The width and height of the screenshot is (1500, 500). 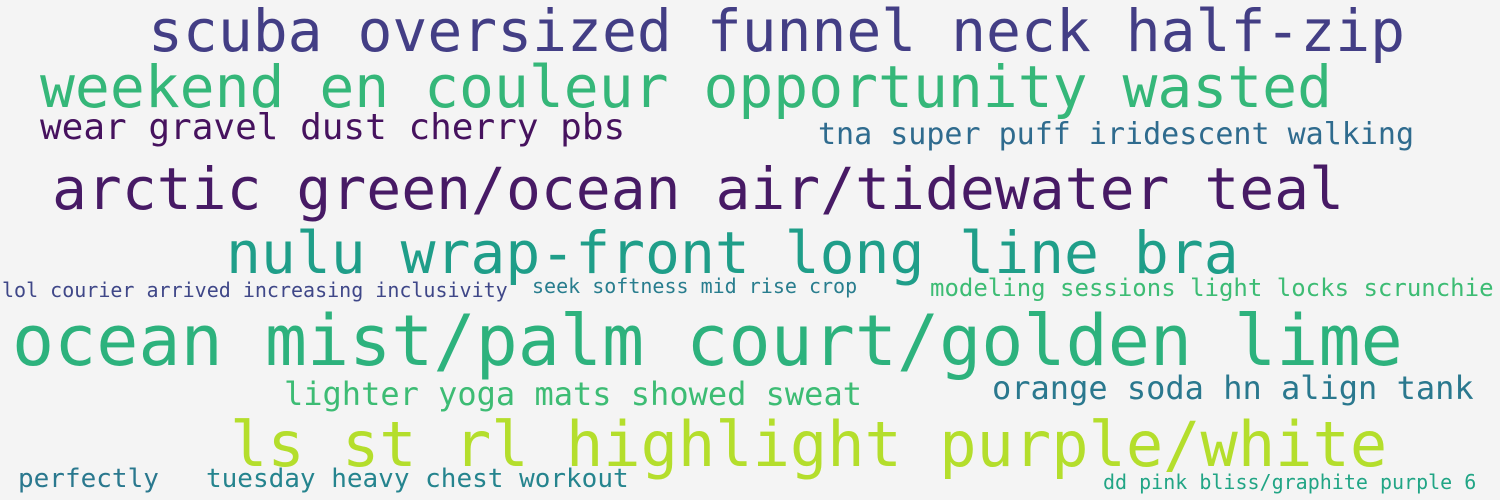 What do you see at coordinates (698, 189) in the screenshot?
I see `word-phrase: arctic green/ocean air/tidewater teal` at bounding box center [698, 189].